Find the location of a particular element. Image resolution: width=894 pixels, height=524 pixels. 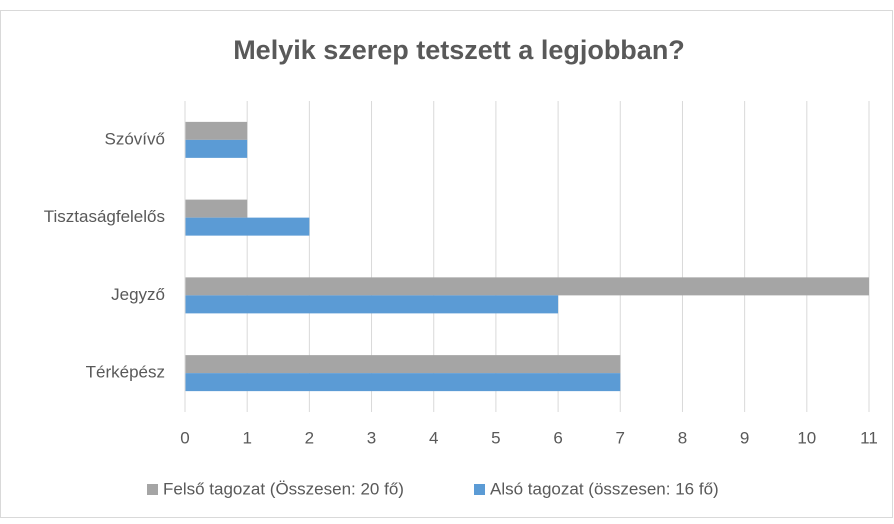

x-tick-label: 3 is located at coordinates (371, 437).